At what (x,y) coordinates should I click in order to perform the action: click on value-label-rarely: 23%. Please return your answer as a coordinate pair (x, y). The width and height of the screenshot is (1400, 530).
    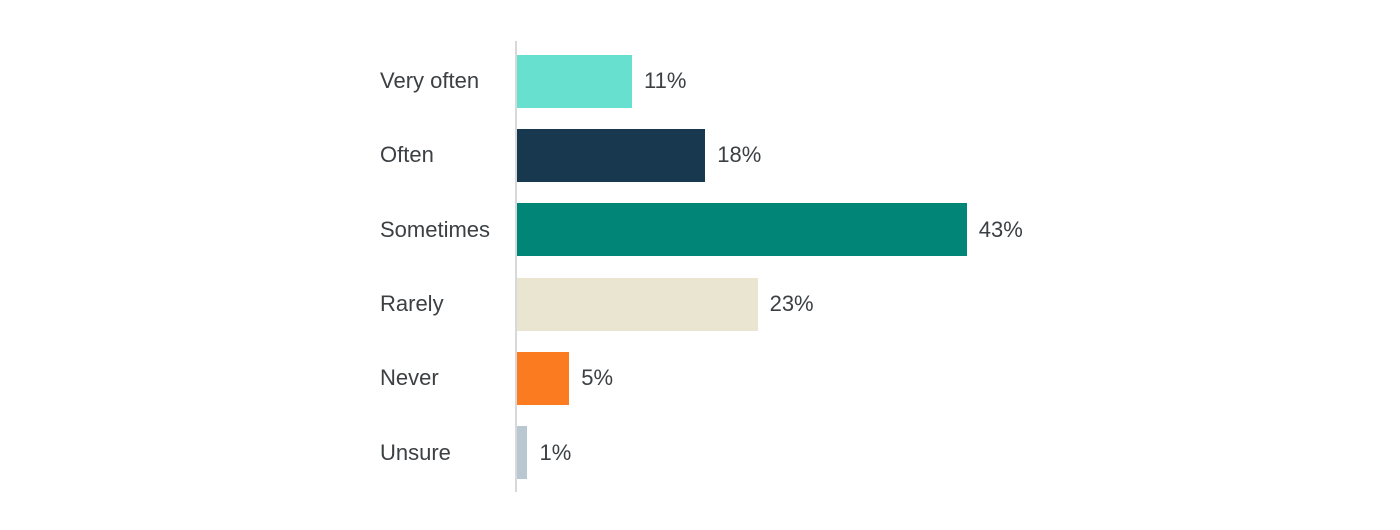
    Looking at the image, I should click on (791, 304).